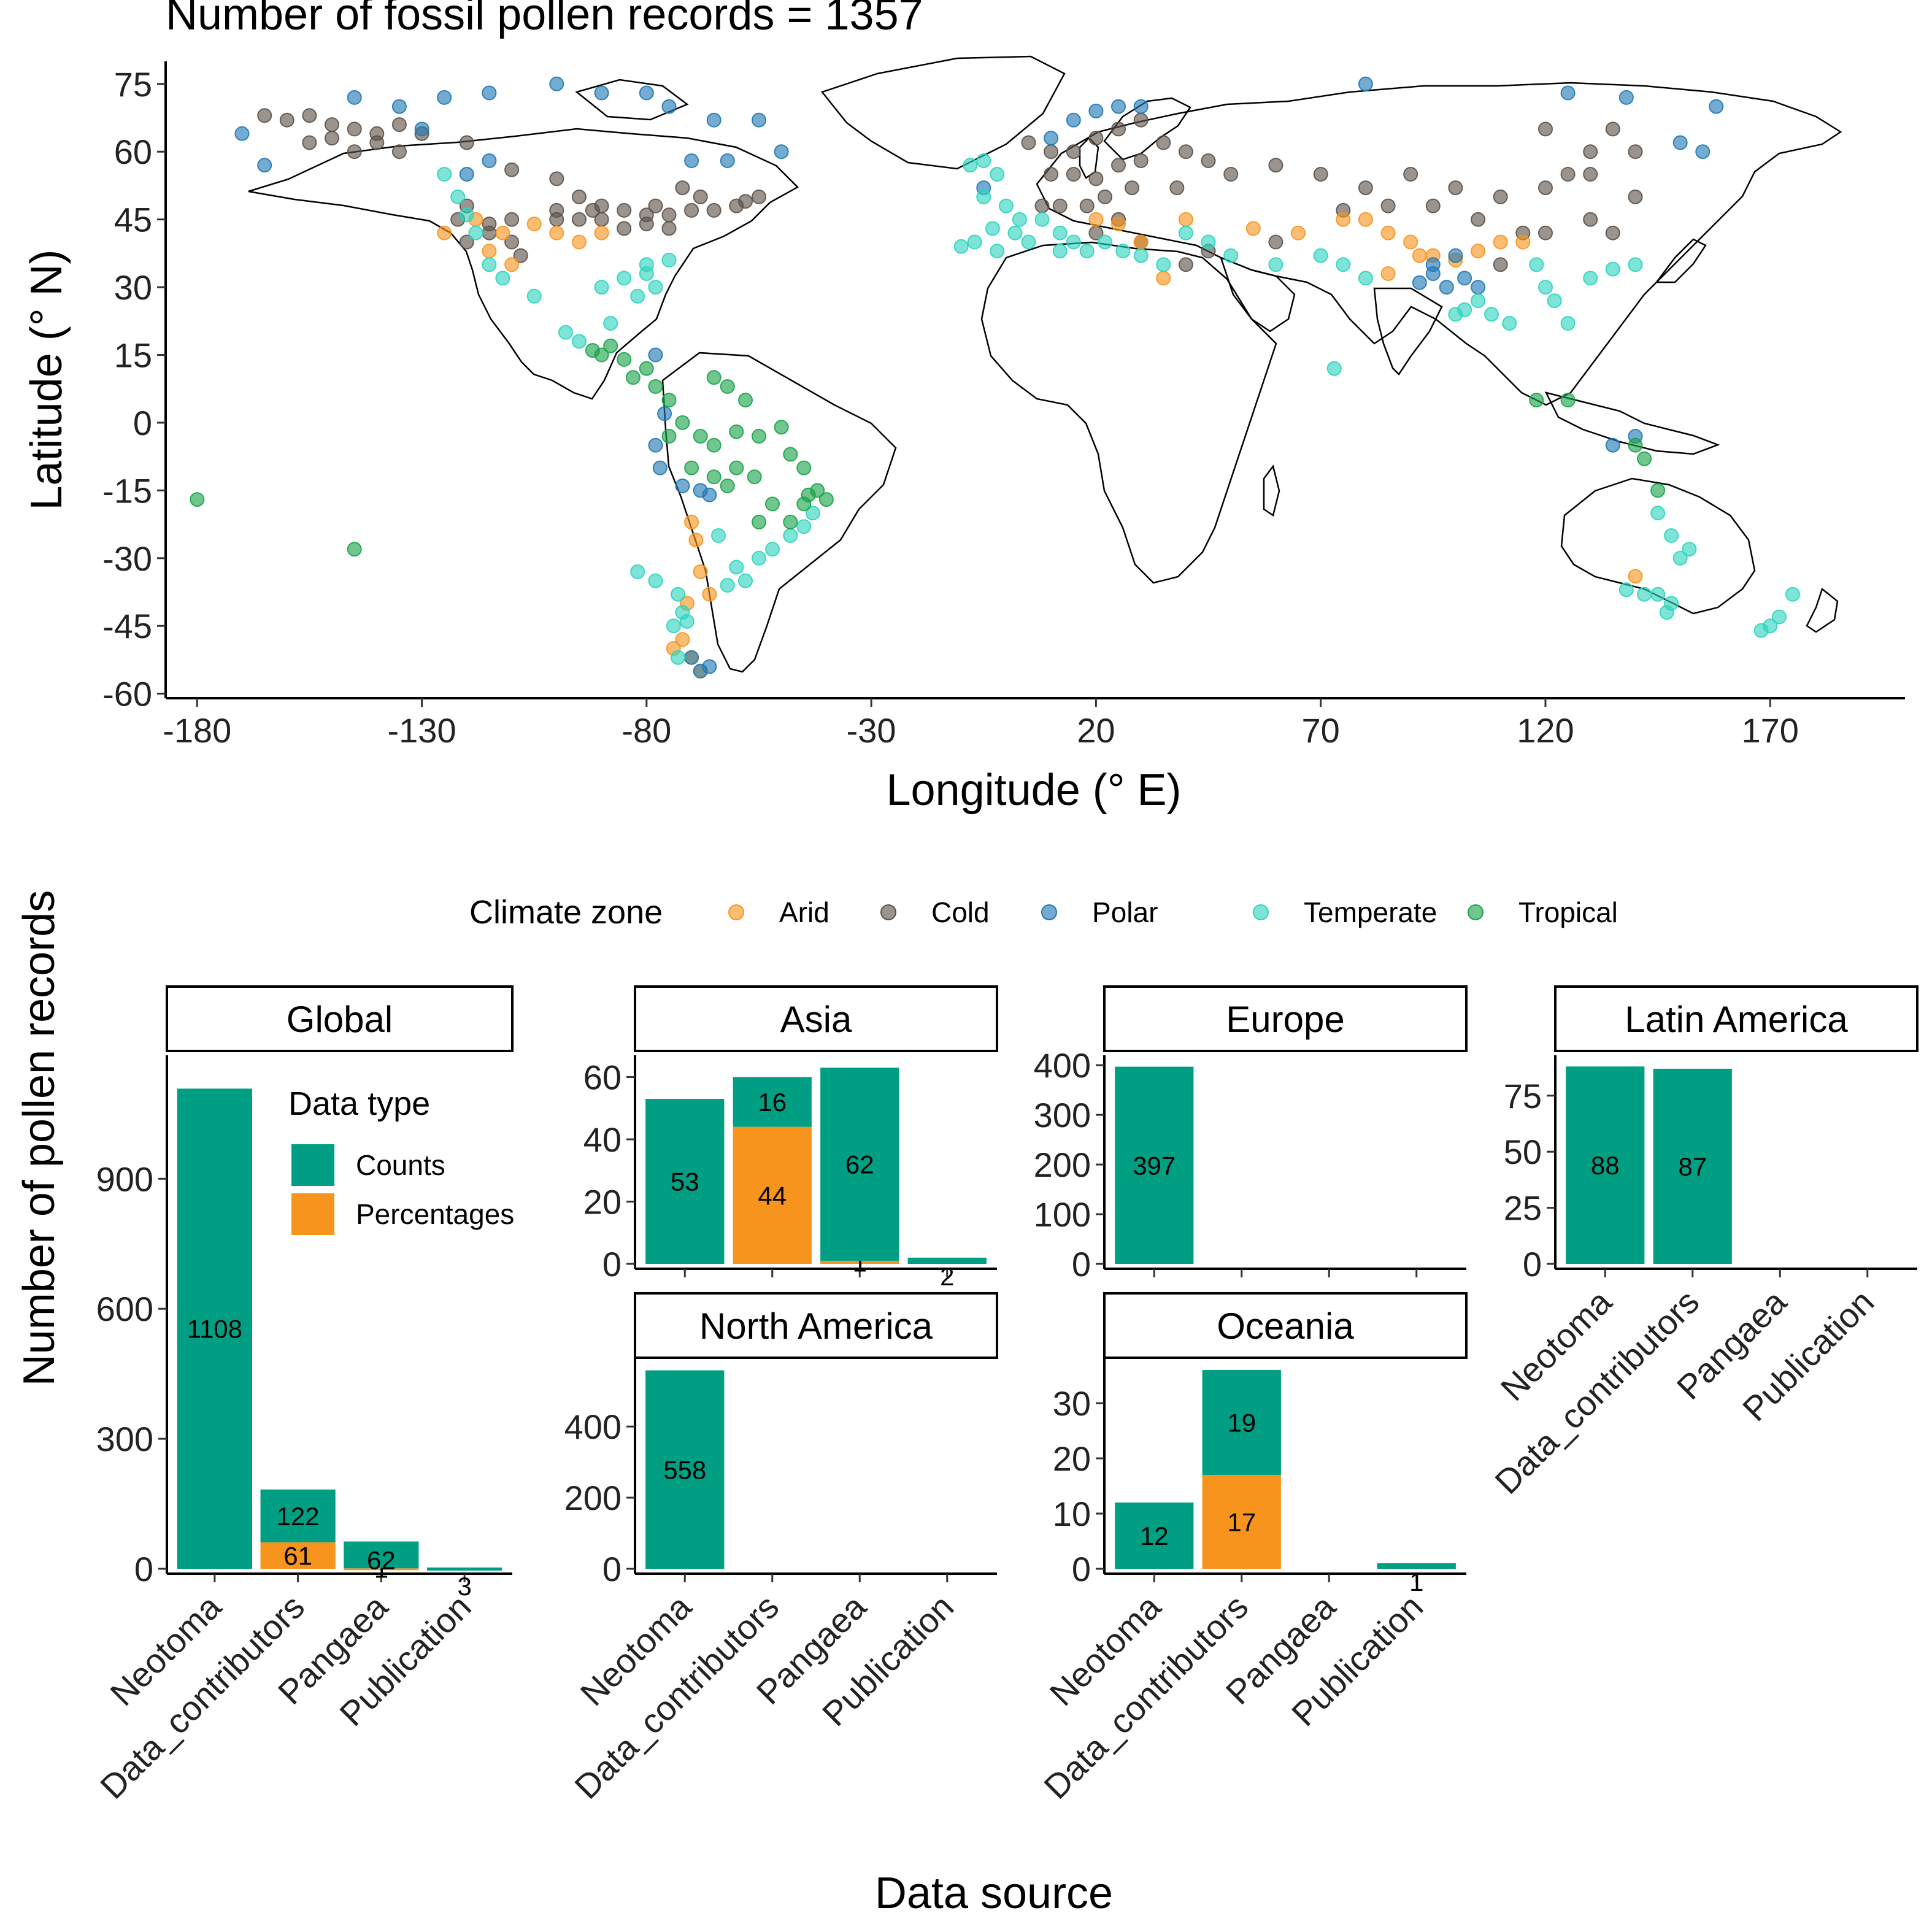  Describe the element at coordinates (1545, 730) in the screenshot. I see `map-x-tick-label: 120` at that location.